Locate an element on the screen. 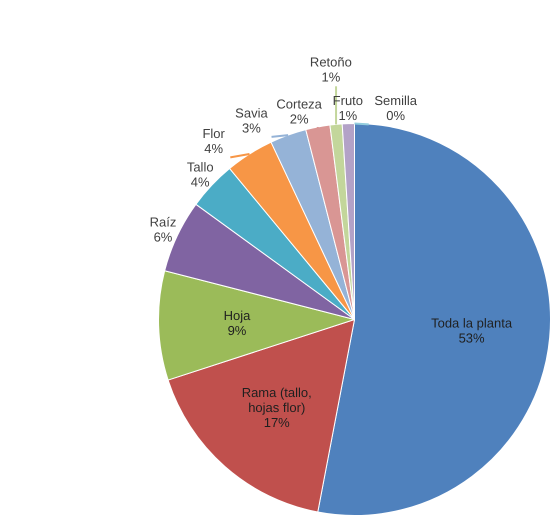  slice-label: Savia is located at coordinates (251, 112).